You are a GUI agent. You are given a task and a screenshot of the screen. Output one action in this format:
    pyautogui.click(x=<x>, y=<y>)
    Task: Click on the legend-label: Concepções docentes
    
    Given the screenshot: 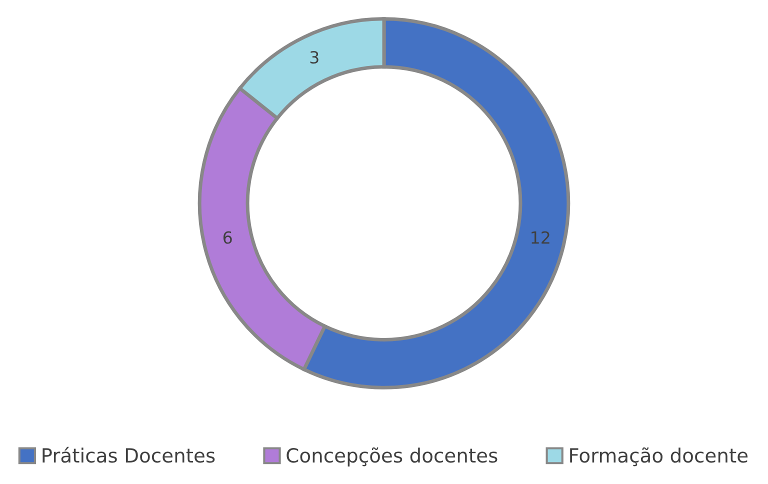 What is the action you would take?
    pyautogui.click(x=392, y=456)
    